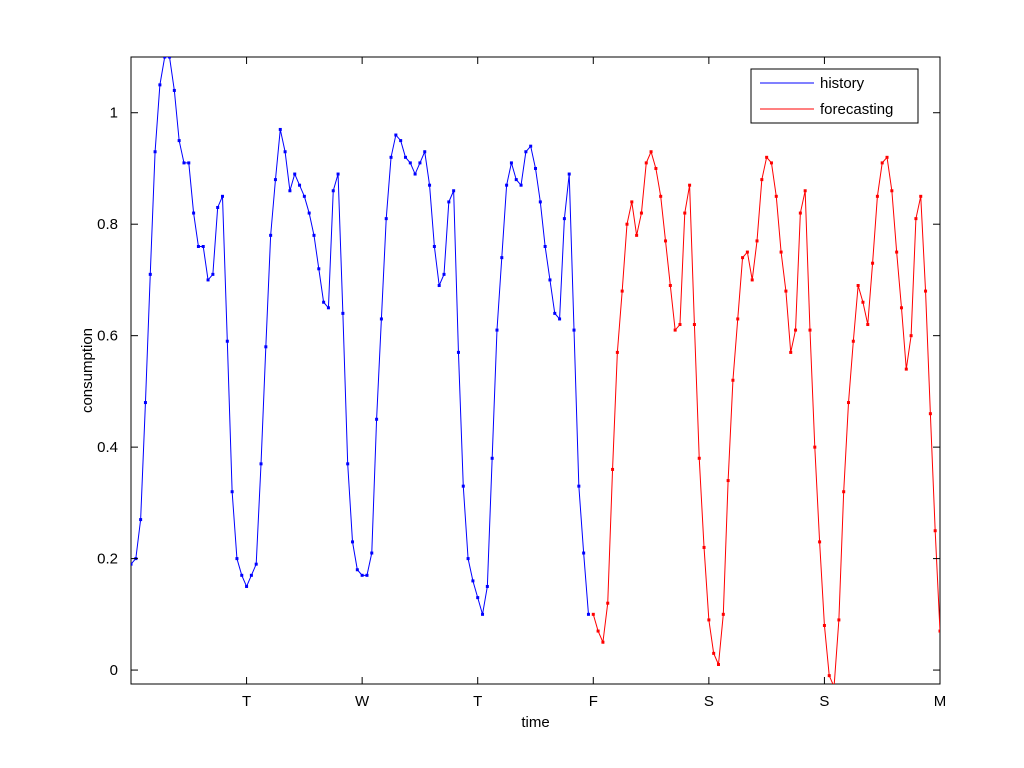  What do you see at coordinates (477, 701) in the screenshot?
I see `x-tick-label: T` at bounding box center [477, 701].